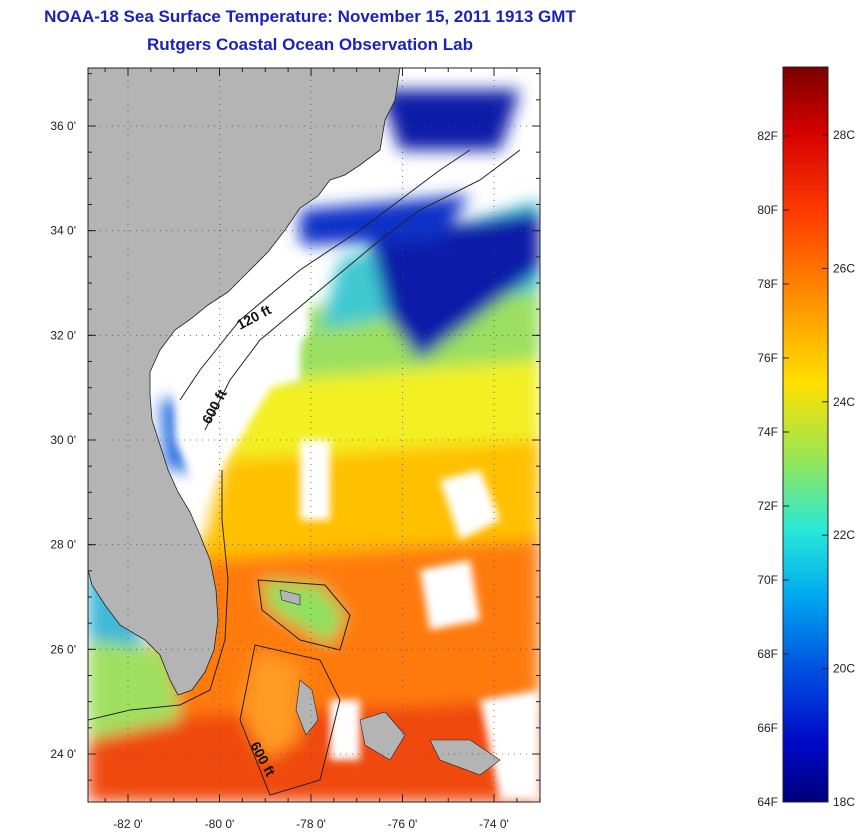  I want to click on isobath-600ft, so click(362, 290).